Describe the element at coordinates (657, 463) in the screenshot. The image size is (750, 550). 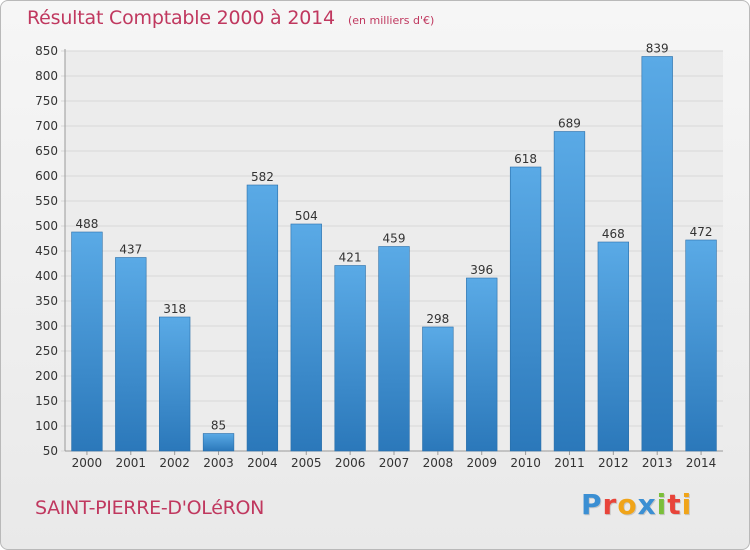
I see `x-tick-label-2013: 2013` at that location.